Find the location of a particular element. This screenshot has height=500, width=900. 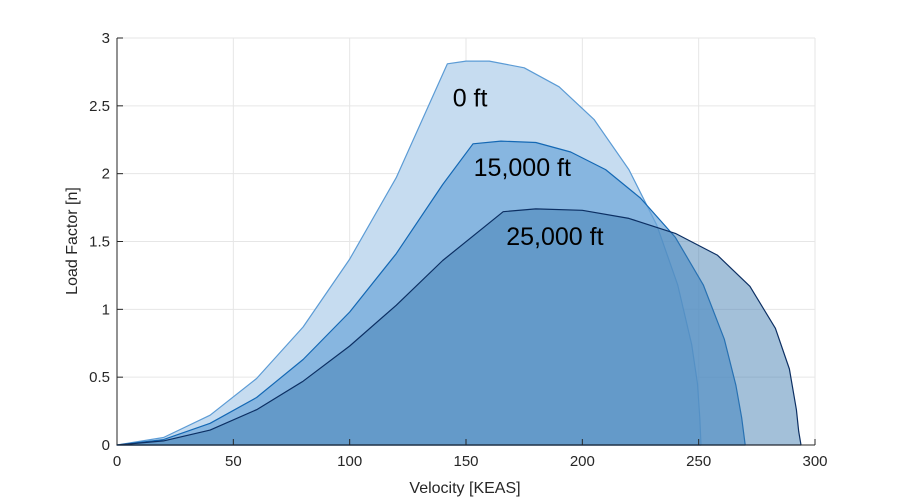

y-tick-label-1: 0.5 is located at coordinates (99, 377).